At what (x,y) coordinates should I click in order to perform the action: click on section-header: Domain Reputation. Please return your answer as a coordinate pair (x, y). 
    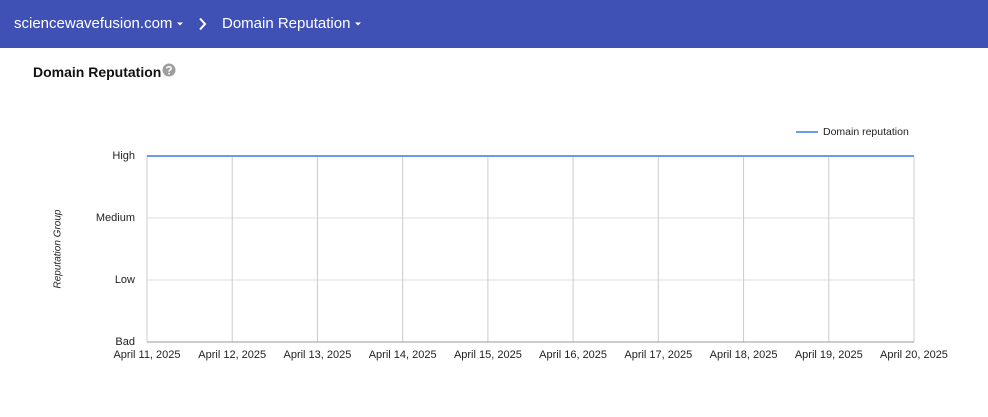
    Looking at the image, I should click on (104, 71).